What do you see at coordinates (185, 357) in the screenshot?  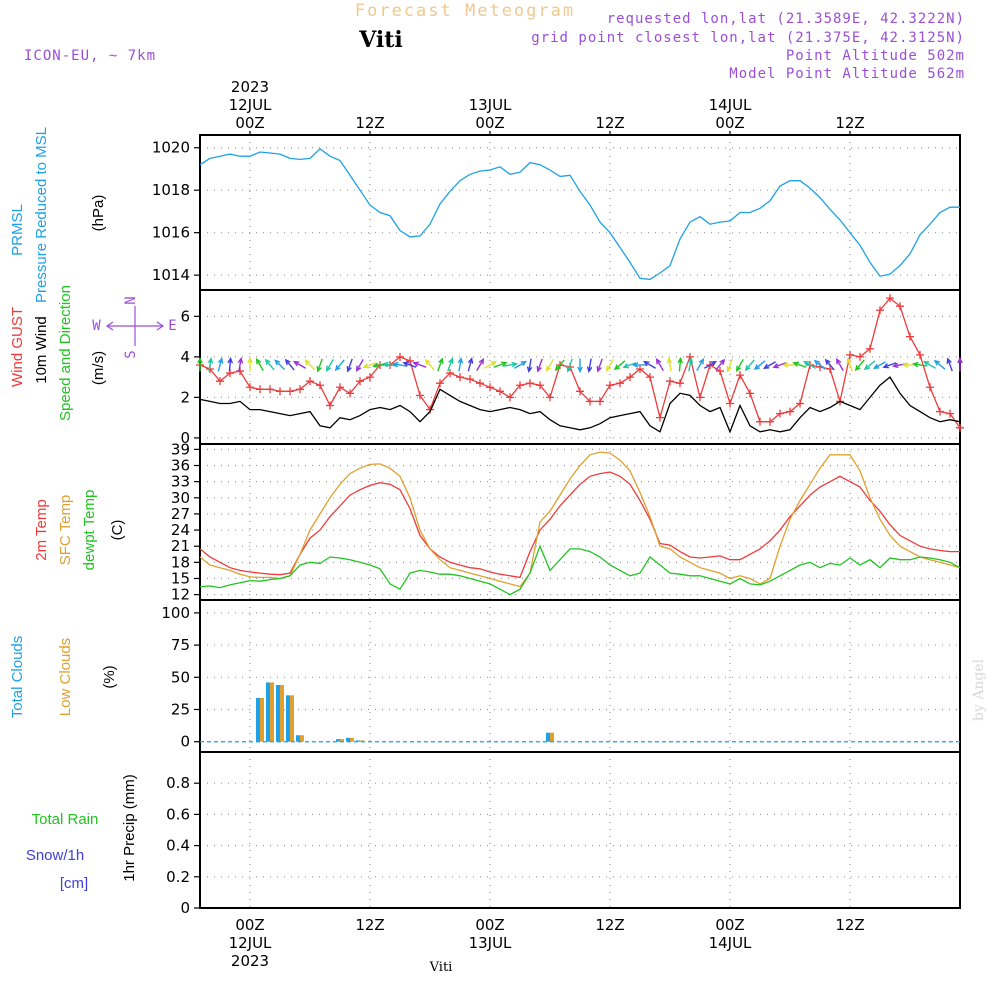 I see `wind-ytick-label: 4` at bounding box center [185, 357].